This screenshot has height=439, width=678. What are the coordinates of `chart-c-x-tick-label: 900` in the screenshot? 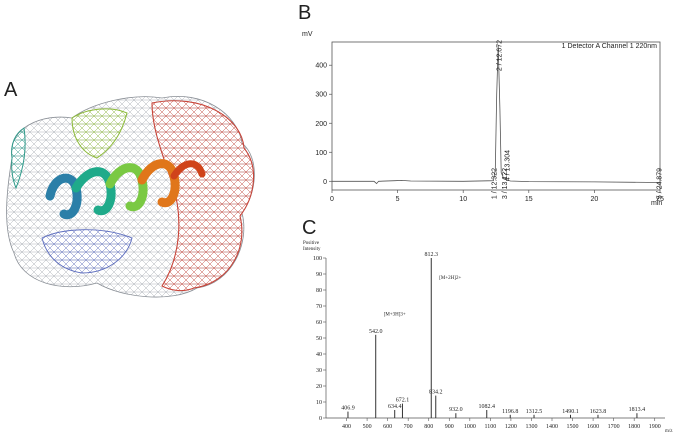 It's located at (449, 427).